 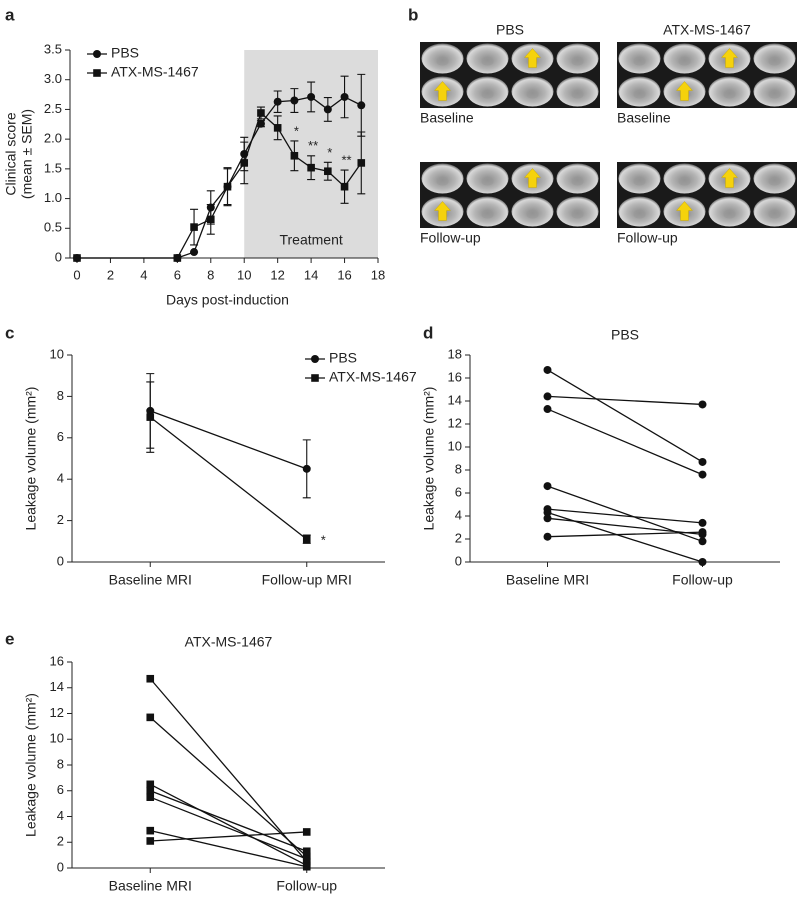 I want to click on chart-title: PBS, so click(x=625, y=335).